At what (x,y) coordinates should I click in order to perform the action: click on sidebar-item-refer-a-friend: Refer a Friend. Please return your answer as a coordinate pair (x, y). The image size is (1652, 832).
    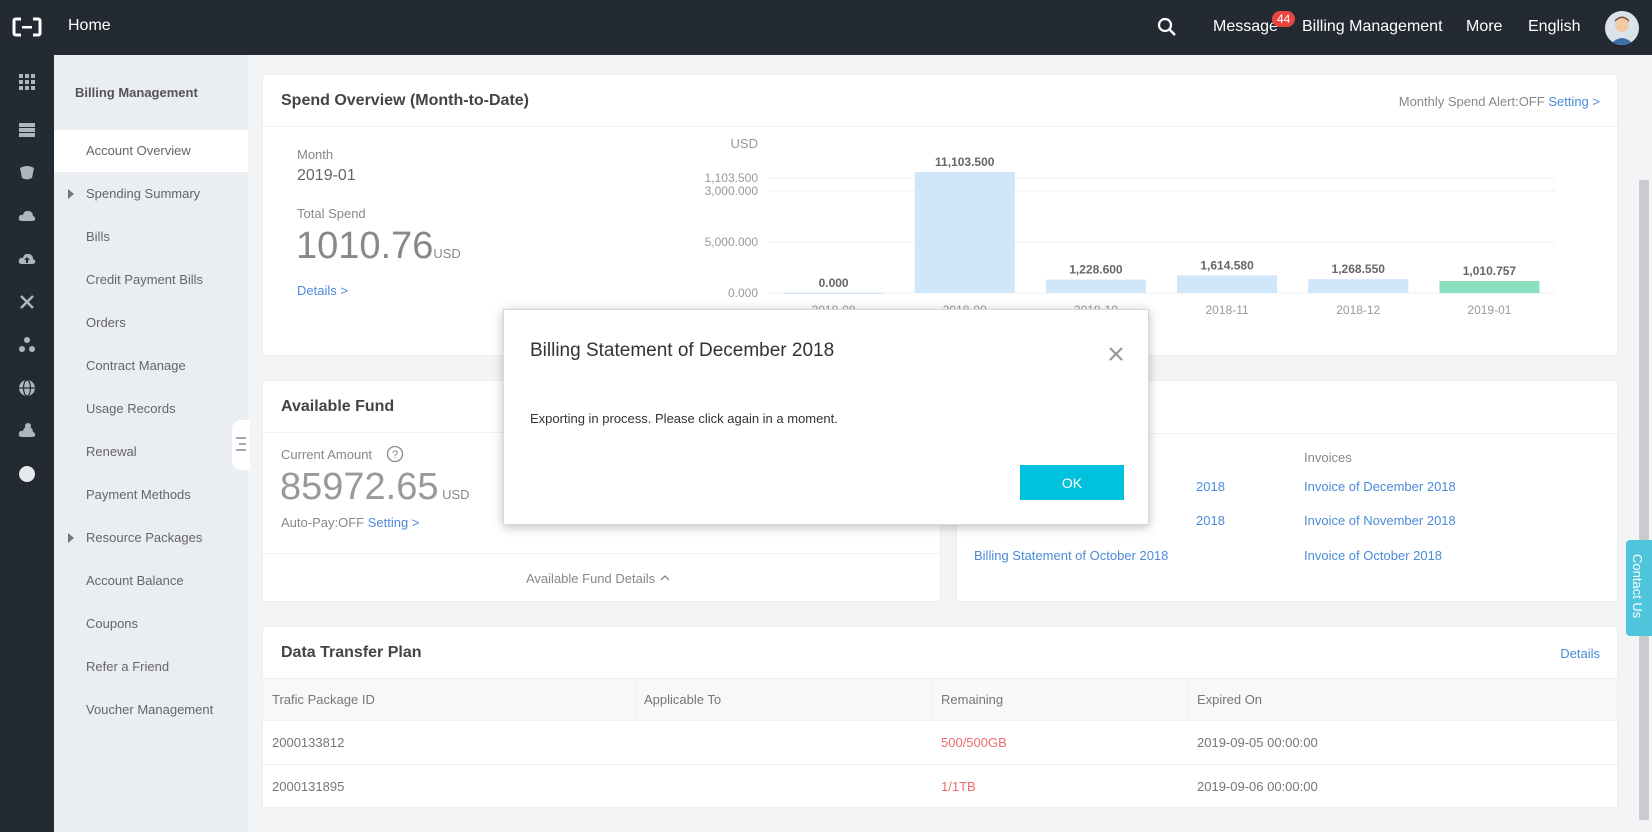
    Looking at the image, I should click on (151, 667).